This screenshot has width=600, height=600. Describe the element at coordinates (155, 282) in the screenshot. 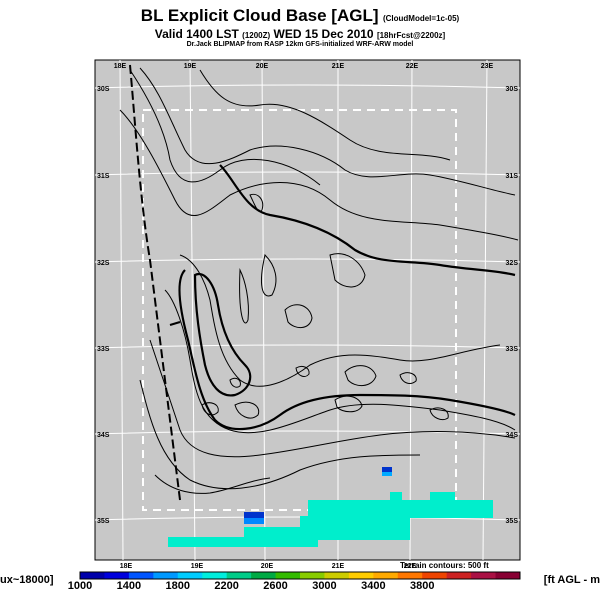

I see `coastline` at that location.